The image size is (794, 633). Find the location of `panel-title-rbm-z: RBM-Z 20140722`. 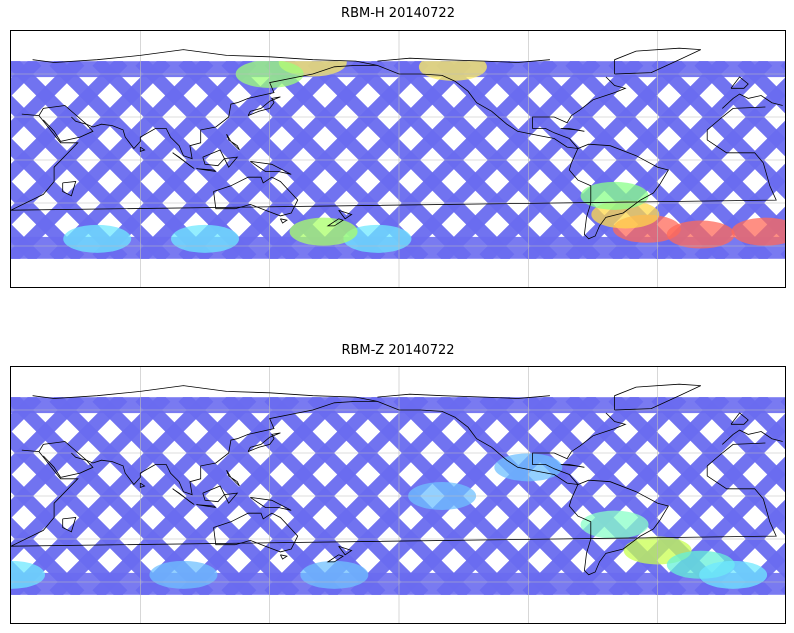

panel-title-rbm-z: RBM-Z 20140722 is located at coordinates (398, 350).